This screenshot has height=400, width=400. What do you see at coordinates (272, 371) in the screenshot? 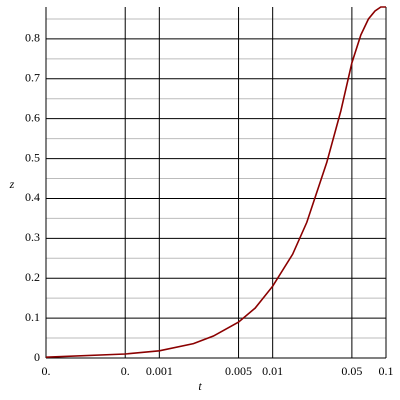
I see `x-tick-label: 0.01` at bounding box center [272, 371].